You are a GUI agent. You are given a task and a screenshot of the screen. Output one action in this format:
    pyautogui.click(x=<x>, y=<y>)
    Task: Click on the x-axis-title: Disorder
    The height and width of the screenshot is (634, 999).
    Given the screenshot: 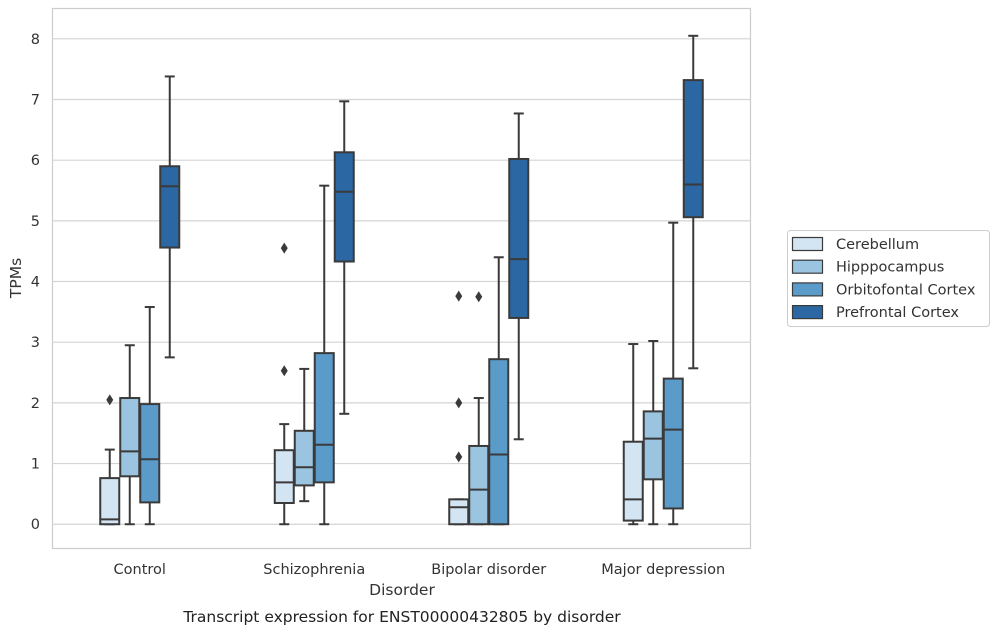 What is the action you would take?
    pyautogui.click(x=402, y=590)
    